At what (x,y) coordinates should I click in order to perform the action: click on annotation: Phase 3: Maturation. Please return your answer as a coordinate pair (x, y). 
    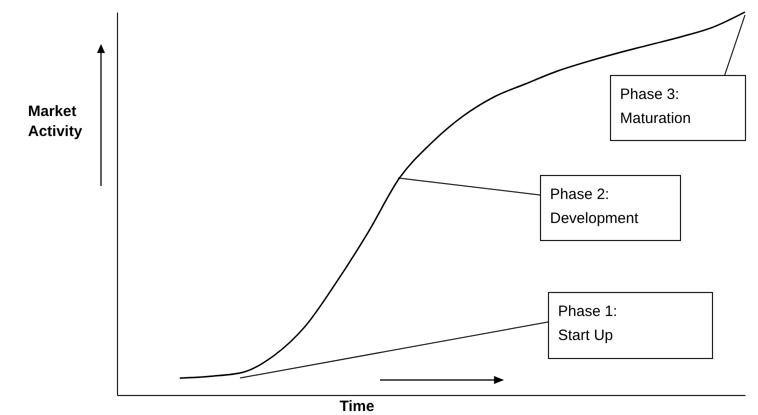
    Looking at the image, I should click on (655, 107).